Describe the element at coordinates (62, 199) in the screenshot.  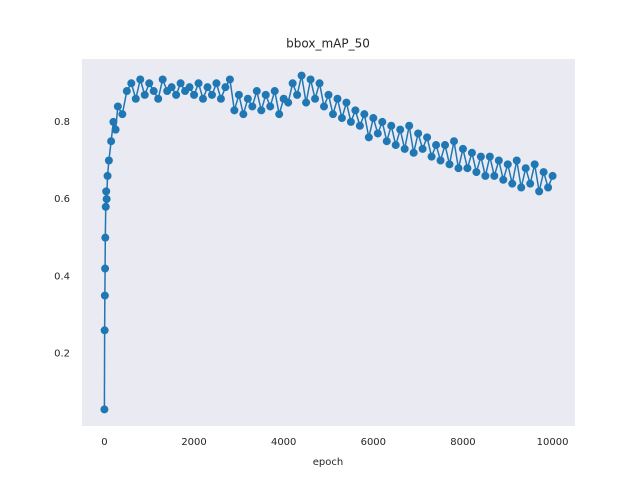
I see `y-tick-label: 0.6` at that location.